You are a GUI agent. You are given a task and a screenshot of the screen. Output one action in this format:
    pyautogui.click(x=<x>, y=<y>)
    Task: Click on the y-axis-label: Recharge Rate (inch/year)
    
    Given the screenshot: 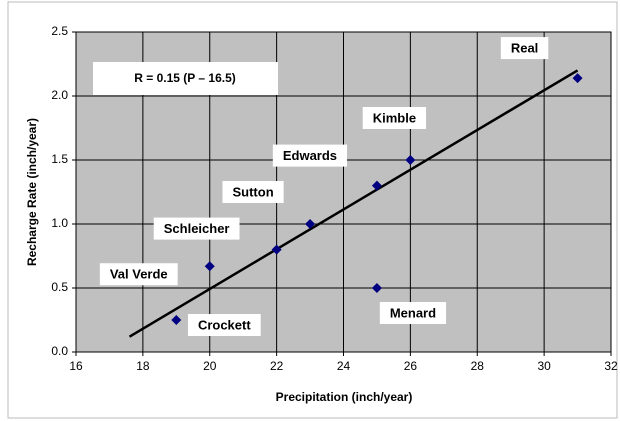 What is the action you would take?
    pyautogui.click(x=32, y=192)
    